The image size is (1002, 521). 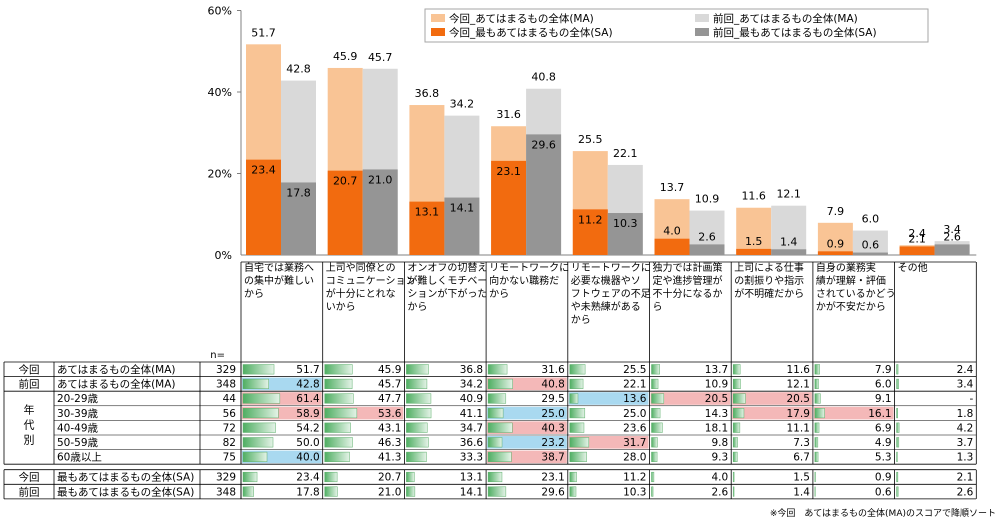 What do you see at coordinates (801, 492) in the screenshot?
I see `cell-value: 1.4` at bounding box center [801, 492].